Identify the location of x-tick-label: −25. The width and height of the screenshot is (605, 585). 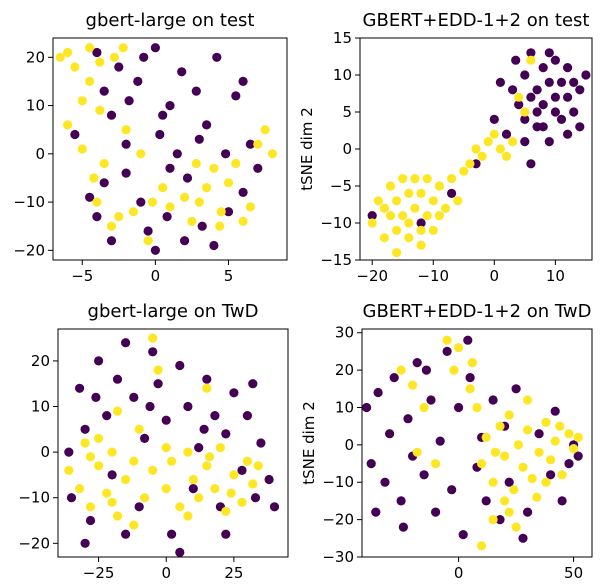
(99, 573).